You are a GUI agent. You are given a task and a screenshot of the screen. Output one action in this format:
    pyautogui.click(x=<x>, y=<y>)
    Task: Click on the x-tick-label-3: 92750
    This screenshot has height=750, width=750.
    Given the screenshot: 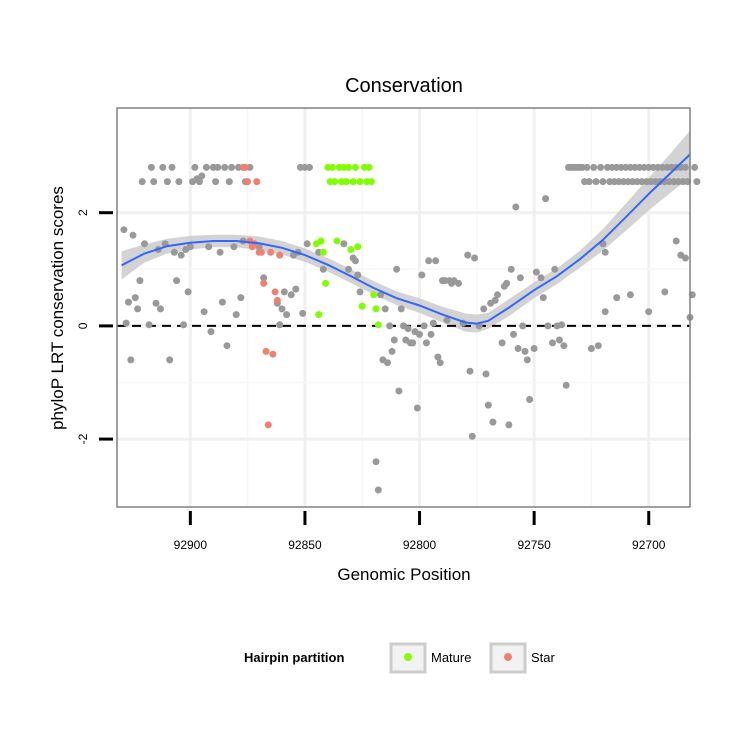 What is the action you would take?
    pyautogui.click(x=534, y=545)
    